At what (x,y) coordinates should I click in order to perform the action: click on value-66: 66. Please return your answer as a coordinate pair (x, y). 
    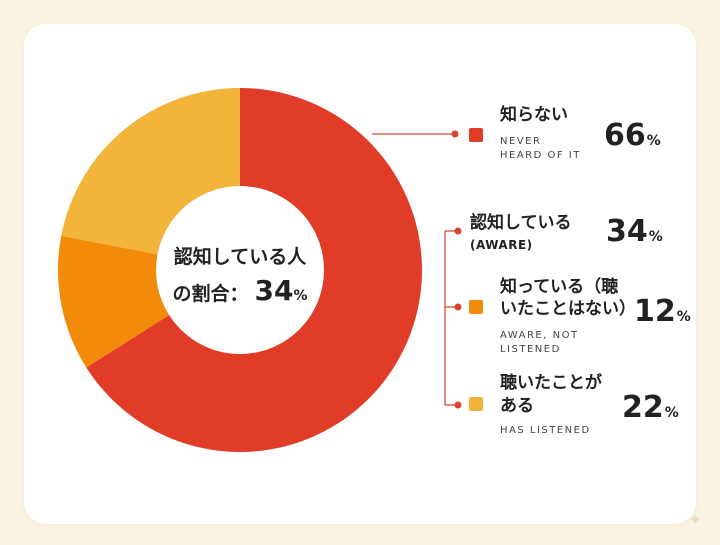
    Looking at the image, I should click on (625, 135).